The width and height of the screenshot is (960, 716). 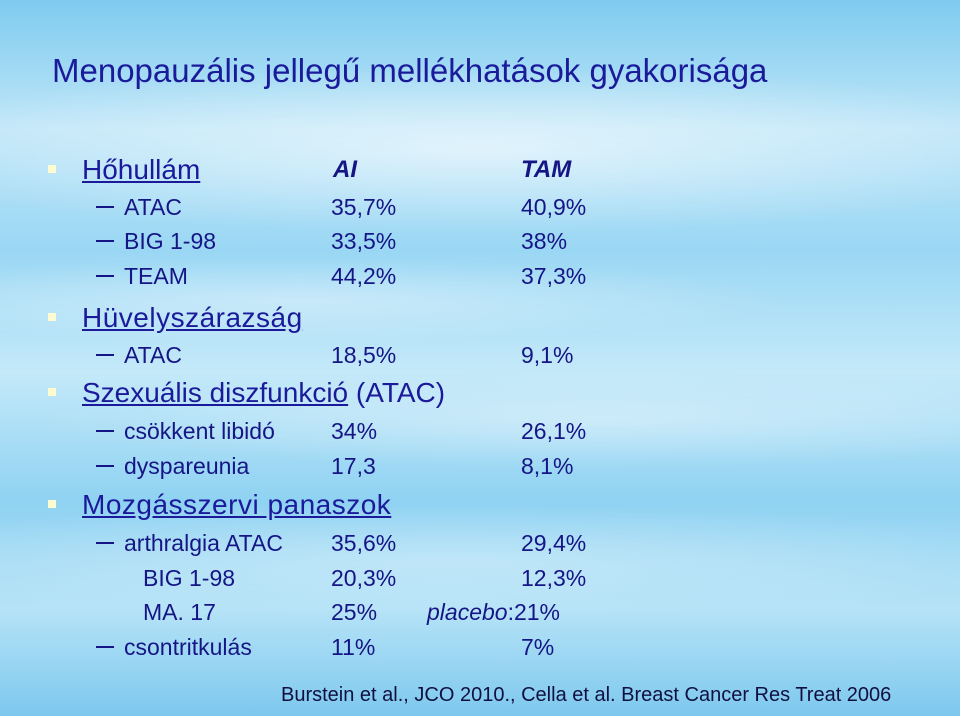 What do you see at coordinates (554, 431) in the screenshot?
I see `value-tam: 26,1%` at bounding box center [554, 431].